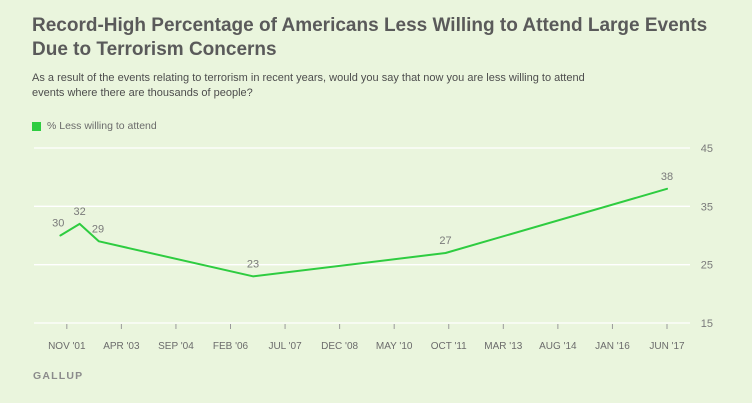  I want to click on x-tick-label: MAR '13, so click(503, 346).